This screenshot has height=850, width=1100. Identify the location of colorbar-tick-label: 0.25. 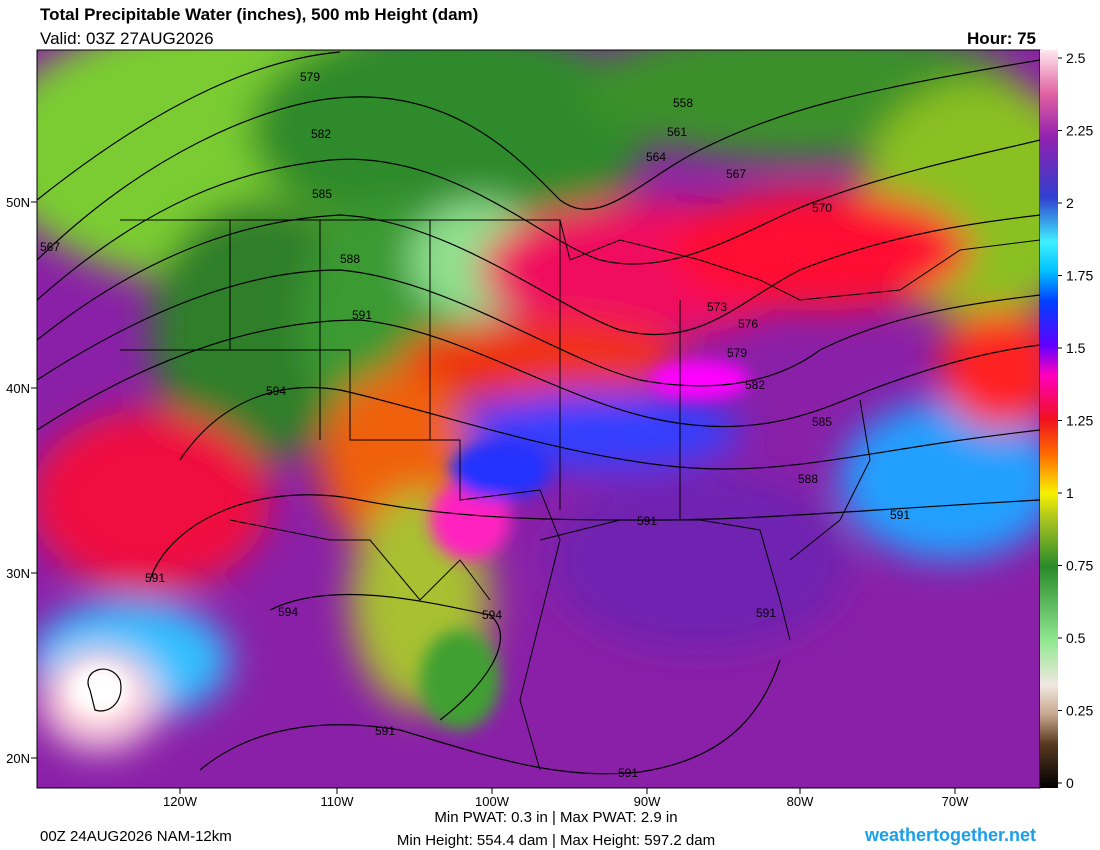
(1079, 711).